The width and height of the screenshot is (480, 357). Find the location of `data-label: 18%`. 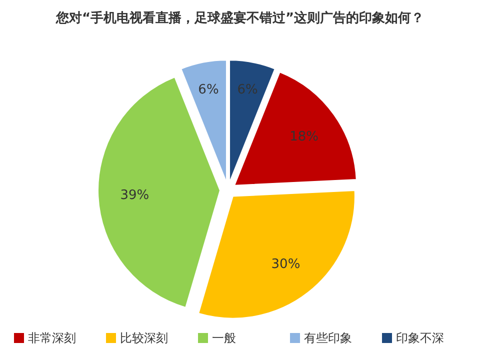

data-label: 18% is located at coordinates (304, 136).